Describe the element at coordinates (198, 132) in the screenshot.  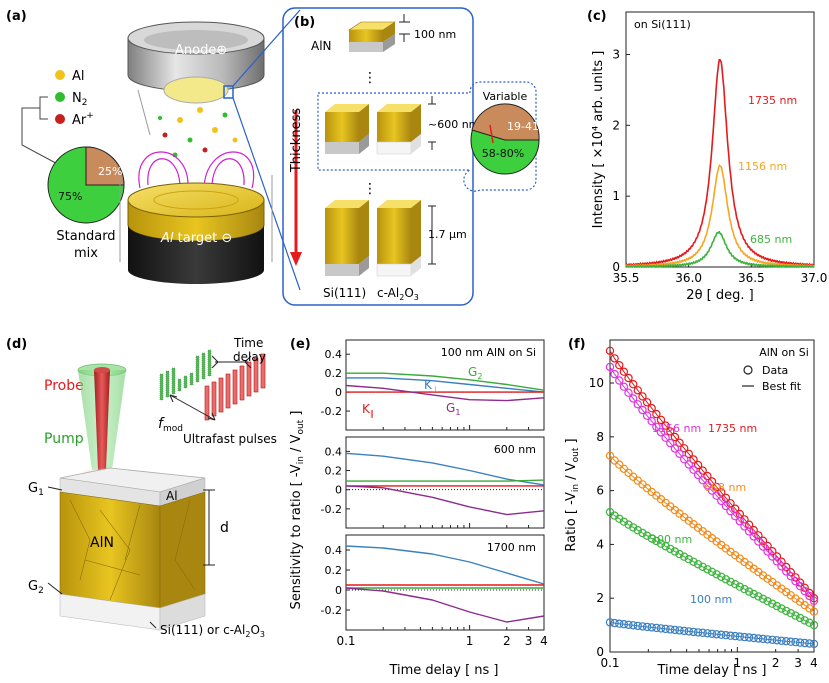
I see `particles` at that location.